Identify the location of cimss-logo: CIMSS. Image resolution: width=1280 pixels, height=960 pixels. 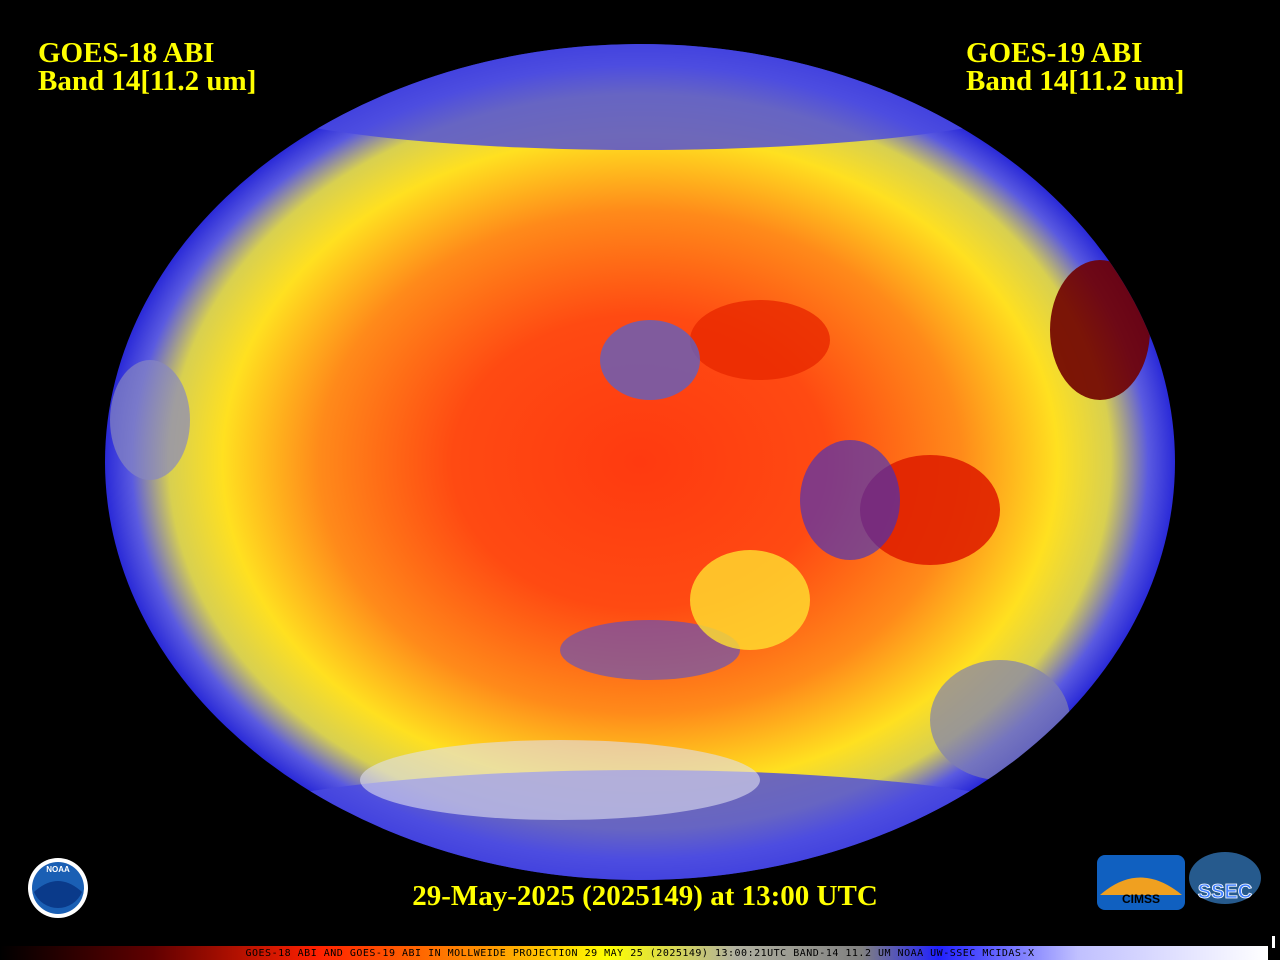
(1141, 882).